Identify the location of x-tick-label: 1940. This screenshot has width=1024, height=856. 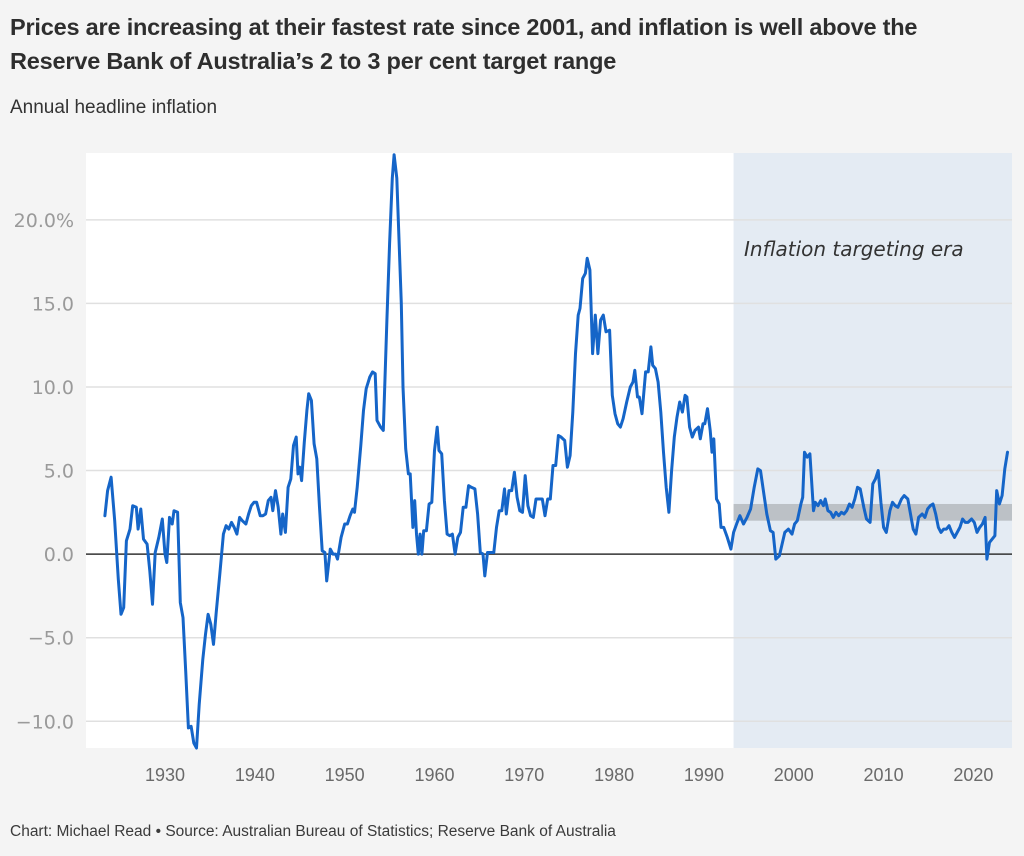
(255, 775).